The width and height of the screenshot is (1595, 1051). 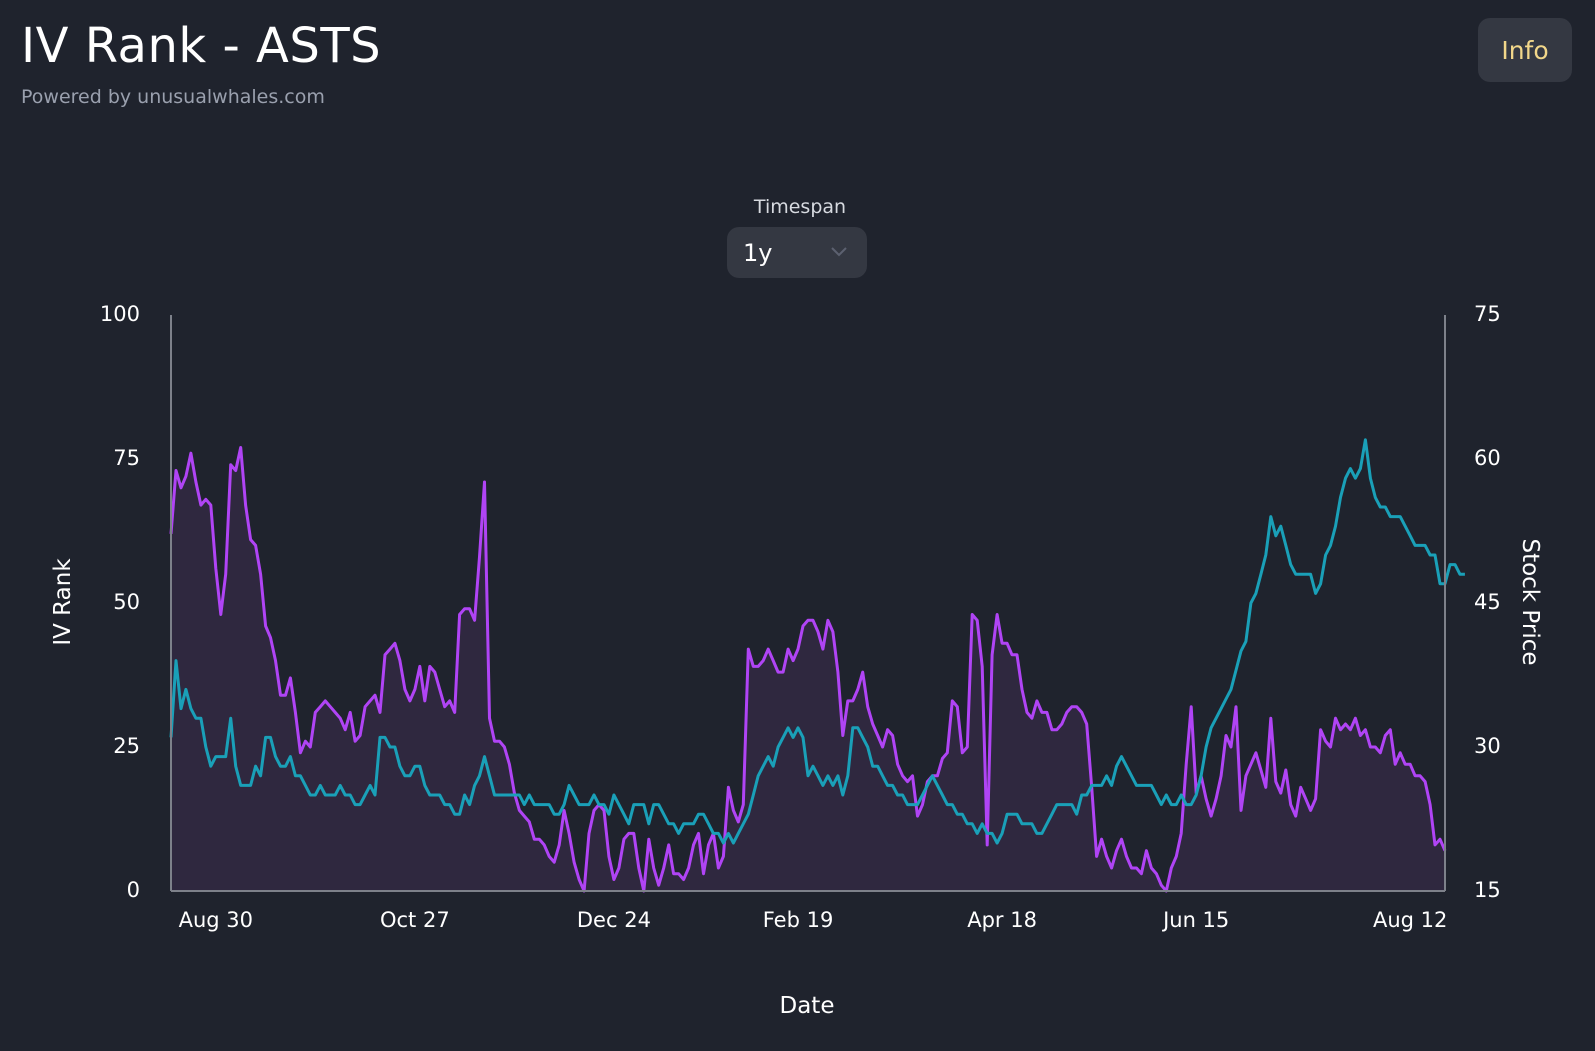 I want to click on timespan-select: 1y, so click(x=797, y=252).